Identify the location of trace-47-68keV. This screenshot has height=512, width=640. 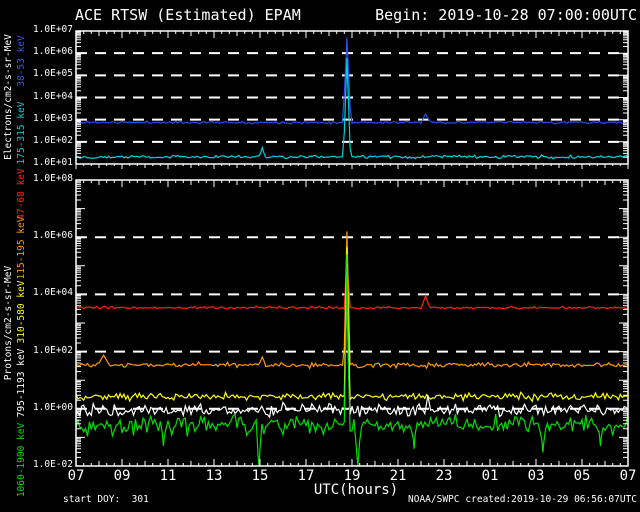
(352, 280).